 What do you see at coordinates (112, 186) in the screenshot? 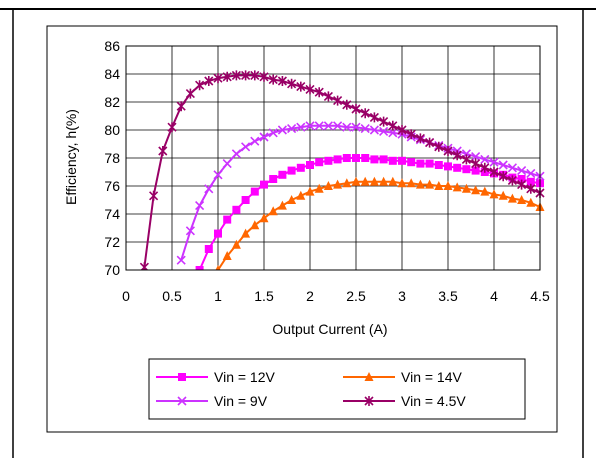
I see `y-tick-label: 76` at bounding box center [112, 186].